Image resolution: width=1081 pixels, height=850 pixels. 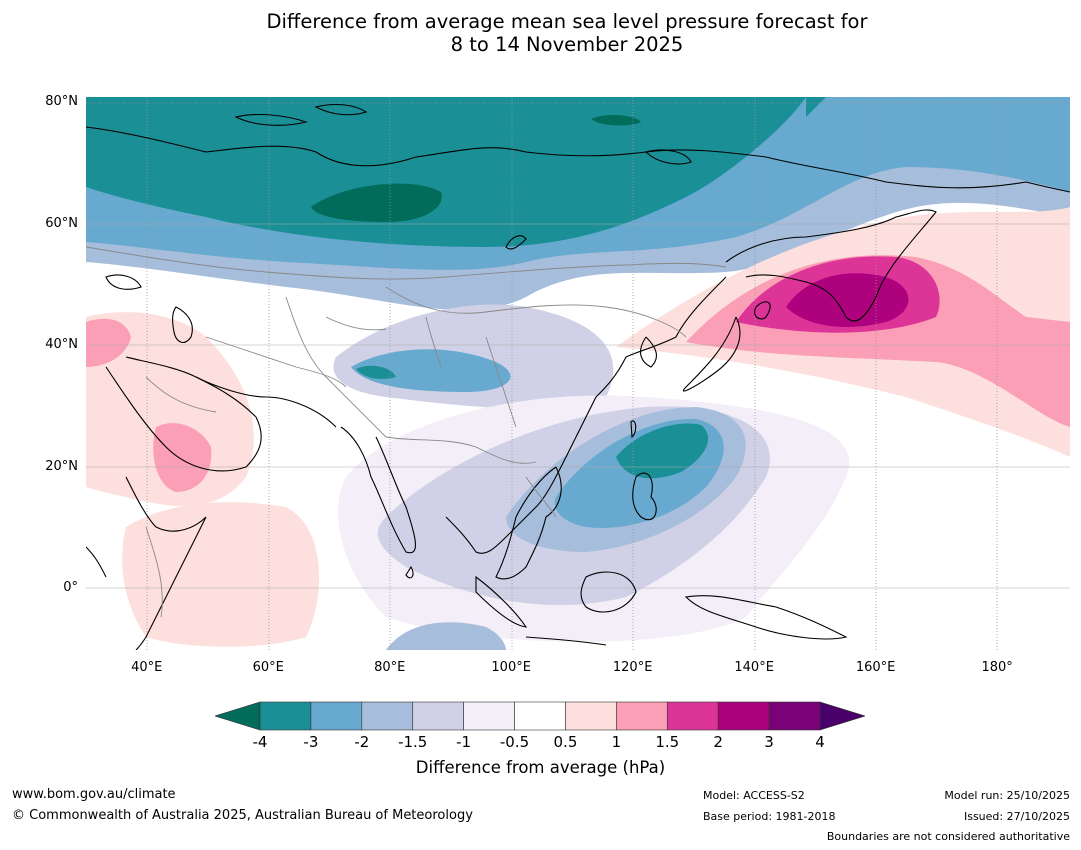 What do you see at coordinates (1016, 816) in the screenshot?
I see `issued-date: Issued: 27/10/2025` at bounding box center [1016, 816].